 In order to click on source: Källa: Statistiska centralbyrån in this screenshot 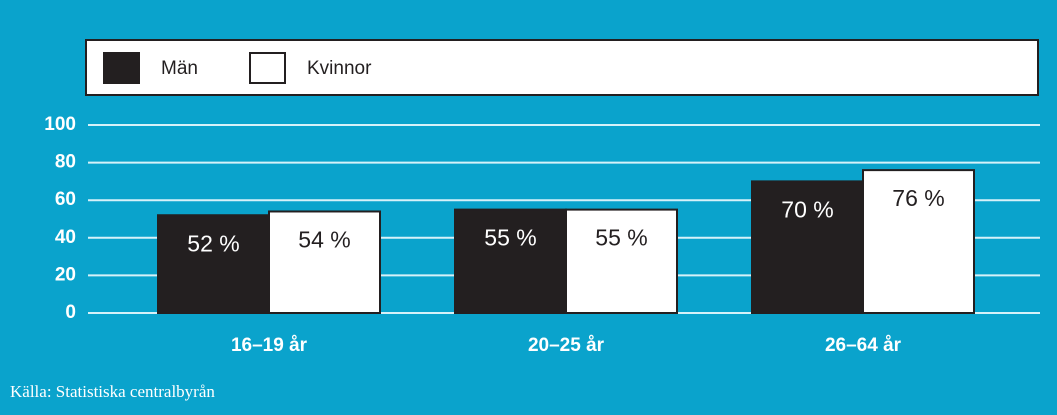, I will do `click(112, 391)`.